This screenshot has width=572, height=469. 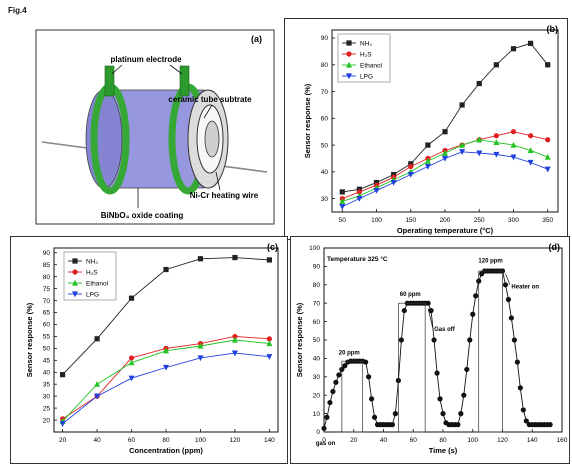 I want to click on y-tick-label: 30, so click(x=47, y=396).